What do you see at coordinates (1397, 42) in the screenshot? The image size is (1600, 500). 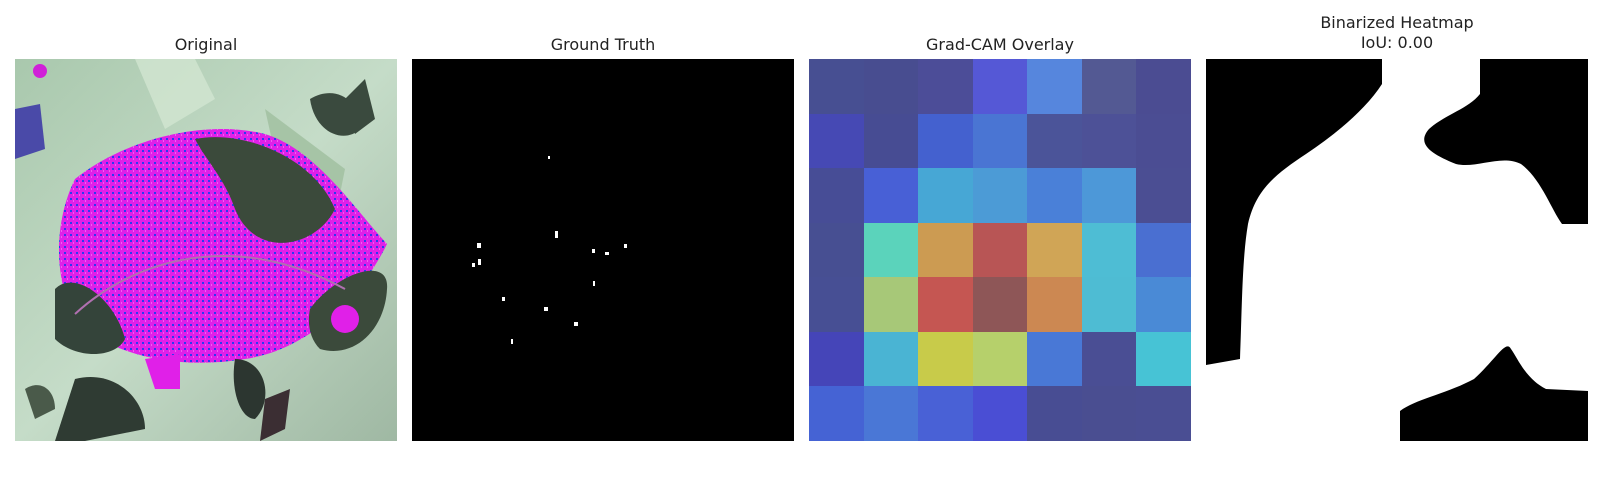 I see `iou-value: IoU: 0.00` at bounding box center [1397, 42].